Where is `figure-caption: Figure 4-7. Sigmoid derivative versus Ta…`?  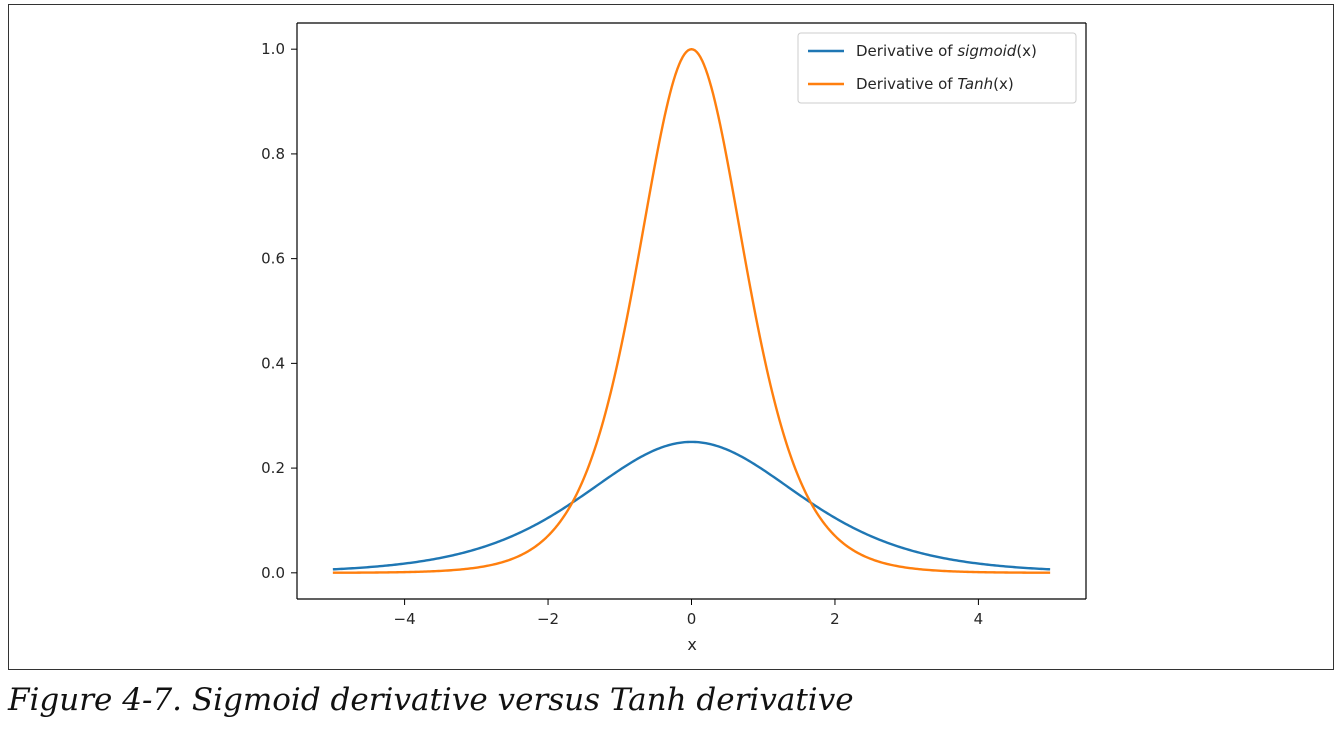 figure-caption: Figure 4-7. Sigmoid derivative versus Ta… is located at coordinates (431, 700).